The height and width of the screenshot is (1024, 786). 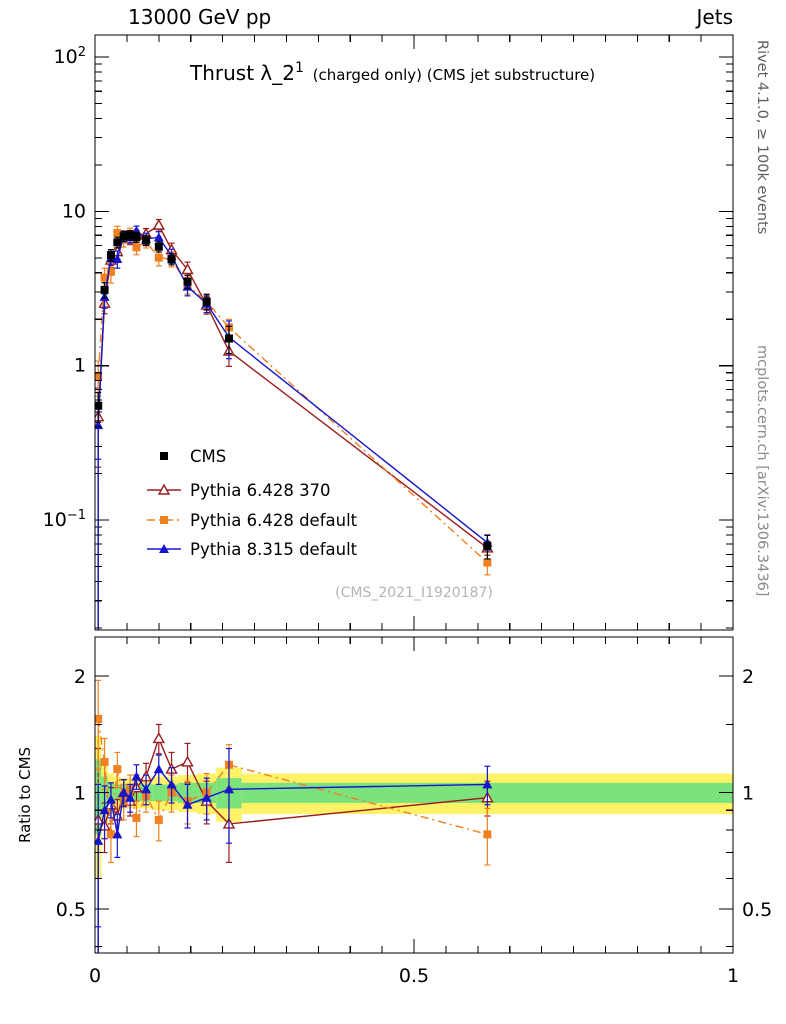 What do you see at coordinates (274, 549) in the screenshot?
I see `legend-label: Pythia 8.315 default` at bounding box center [274, 549].